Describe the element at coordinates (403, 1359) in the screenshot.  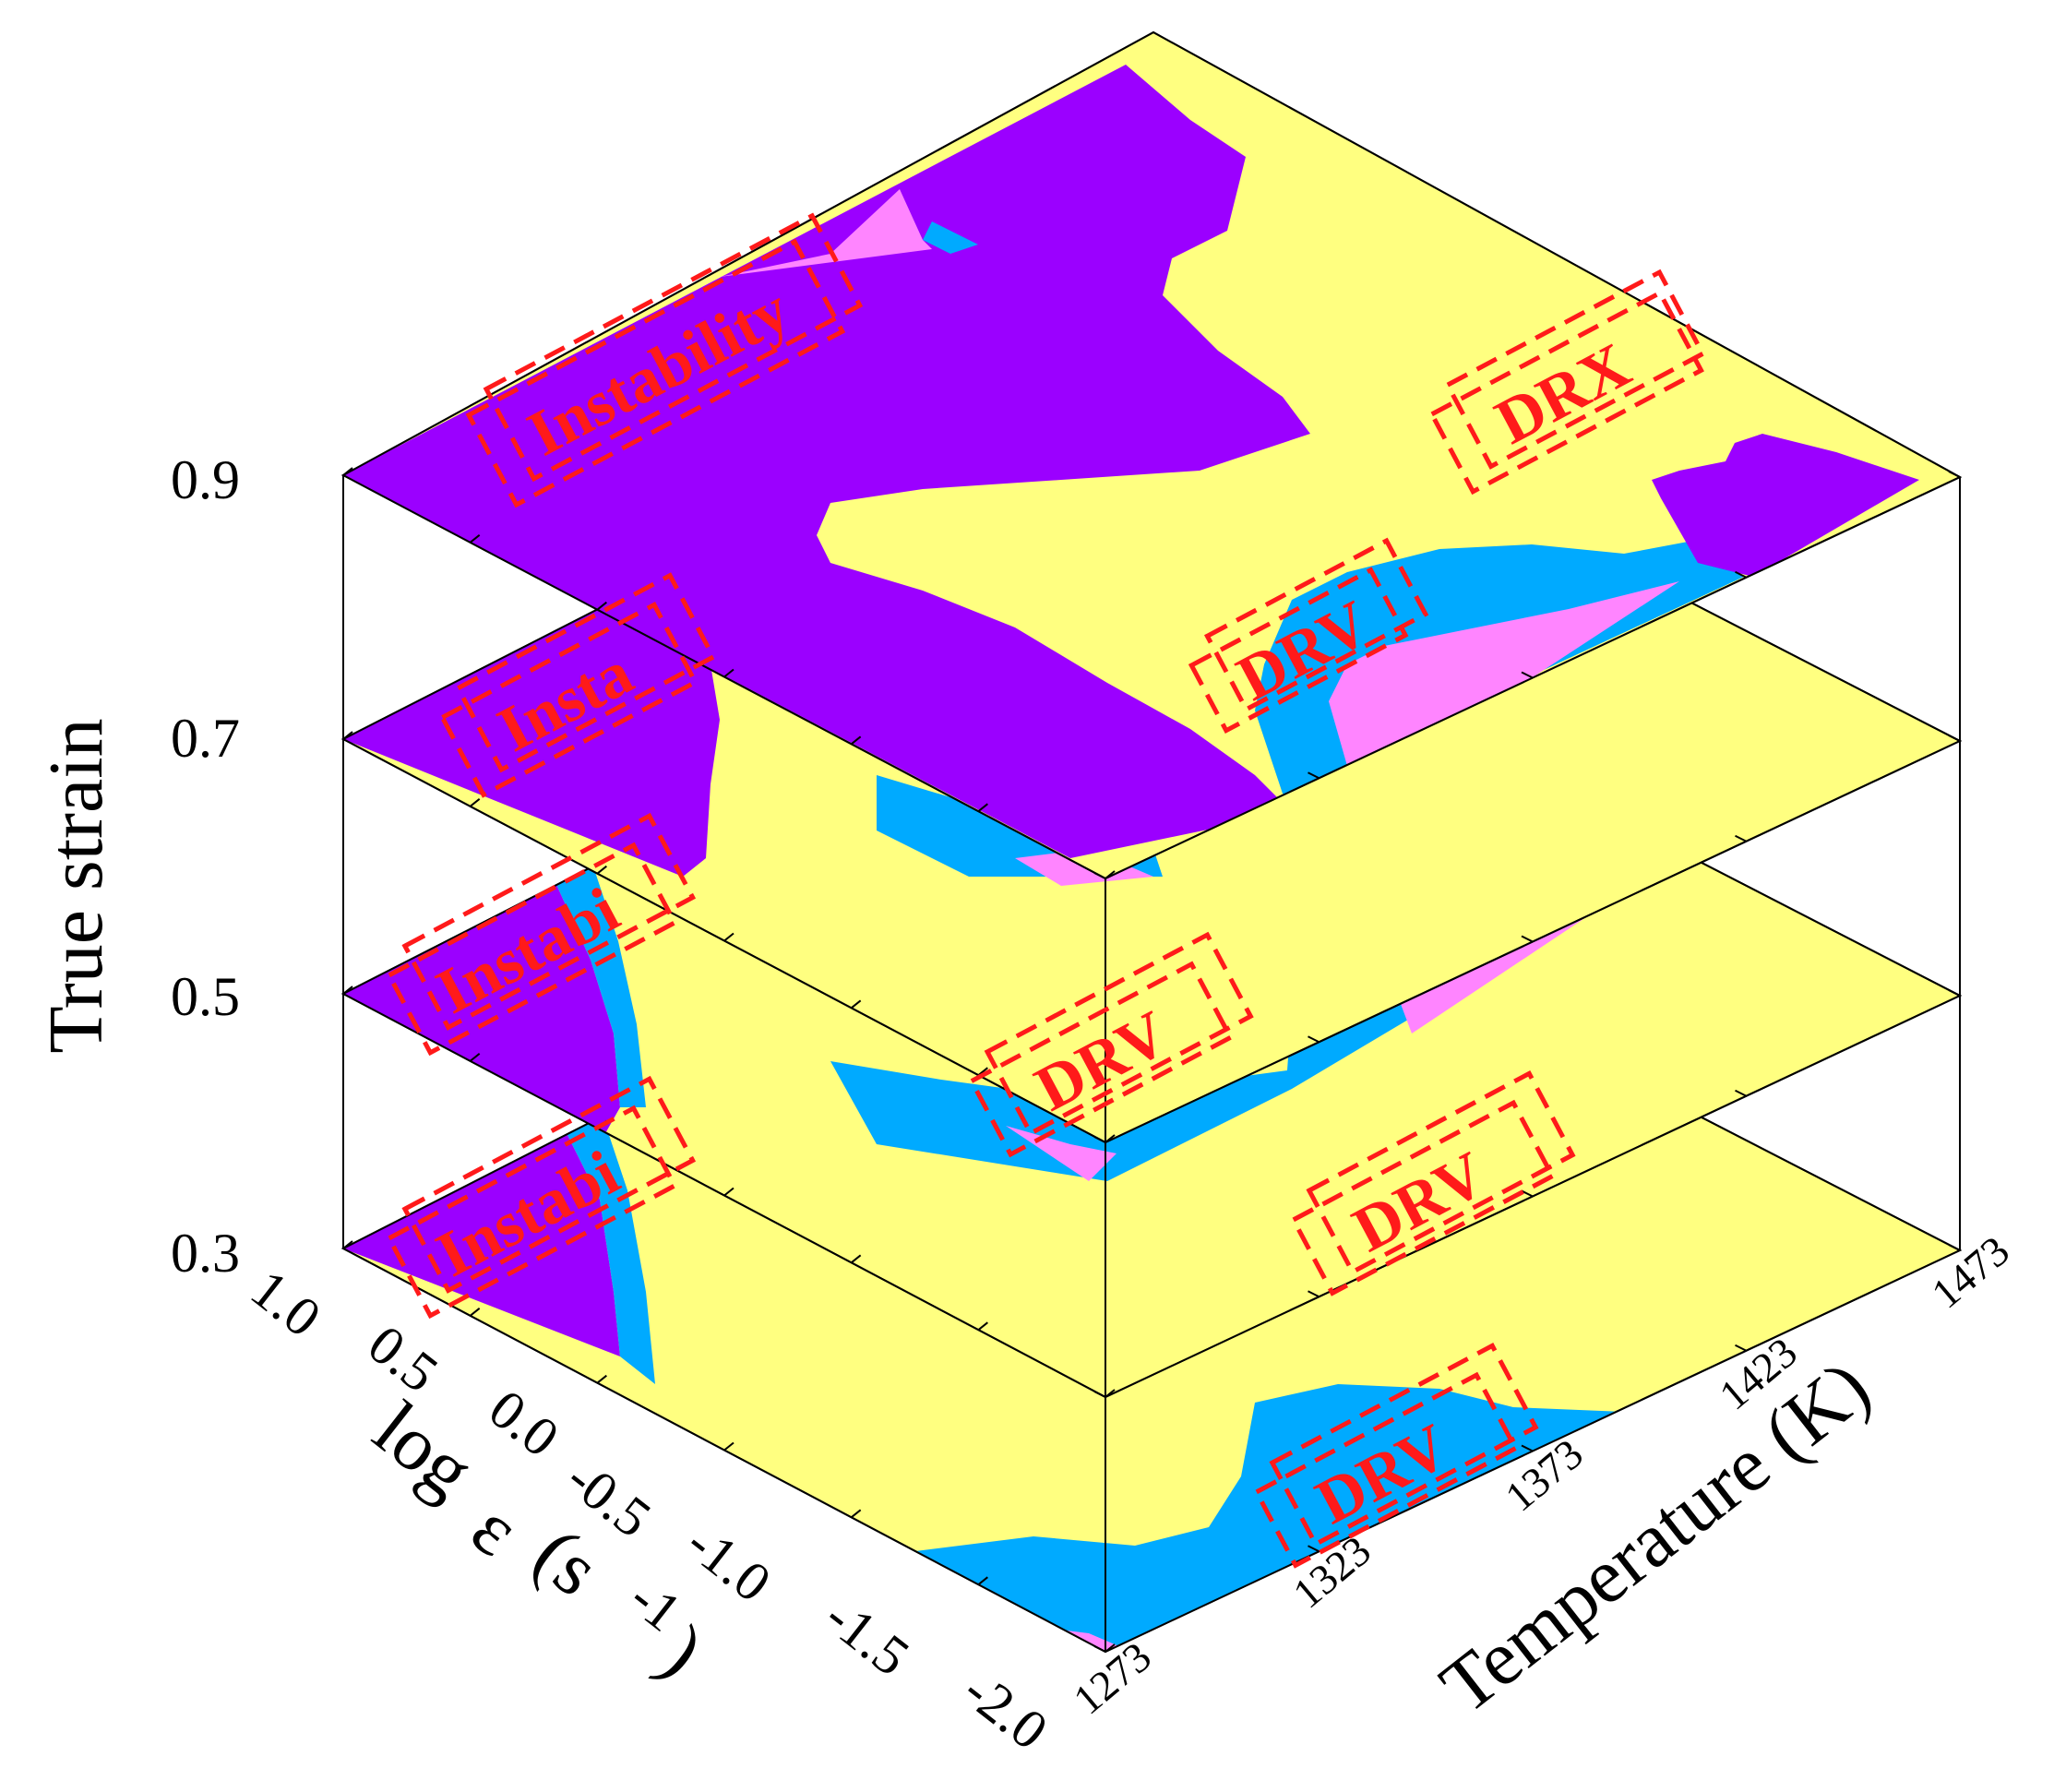
I see `y-tick-label: 0.5` at that location.